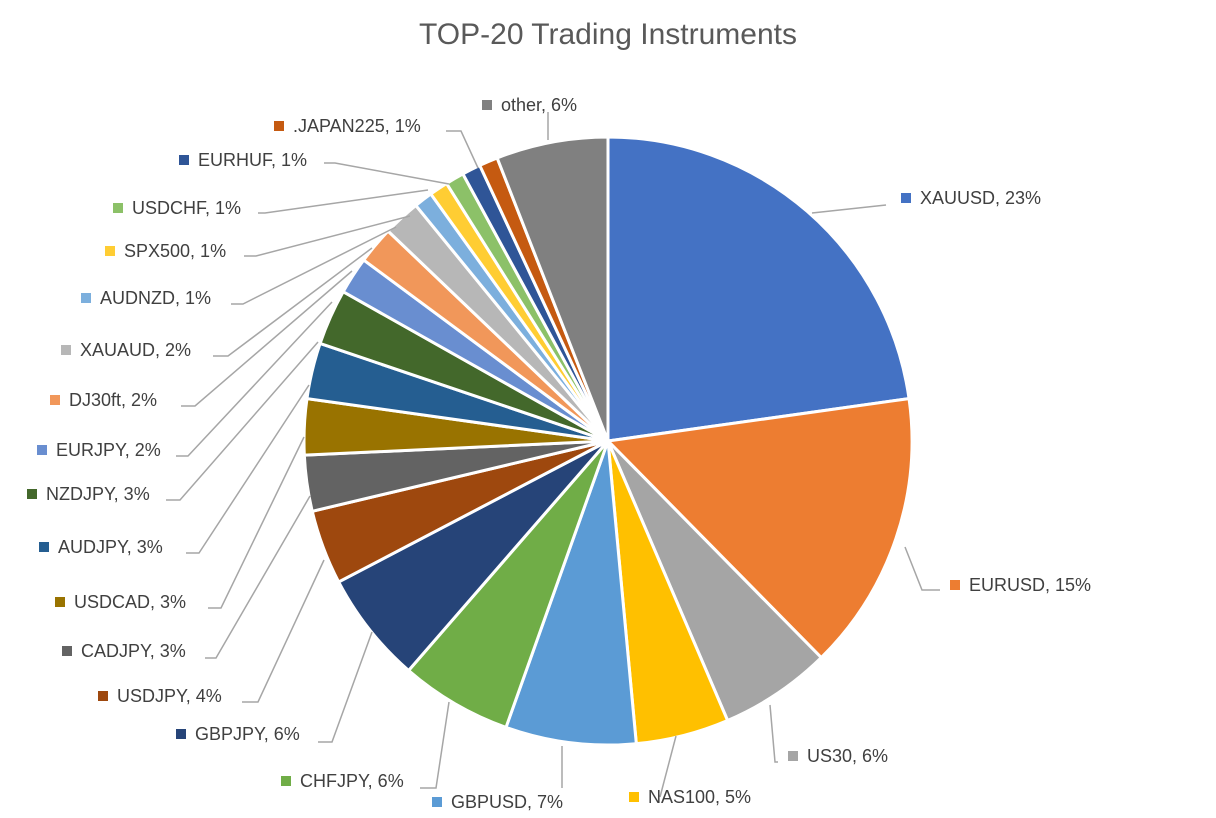  I want to click on leader-line-us30, so click(773, 733).